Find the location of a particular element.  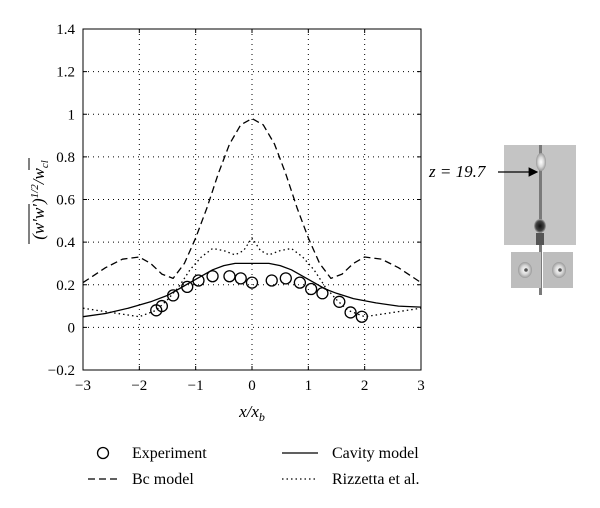

y-tick-label: 0 is located at coordinates (72, 328).